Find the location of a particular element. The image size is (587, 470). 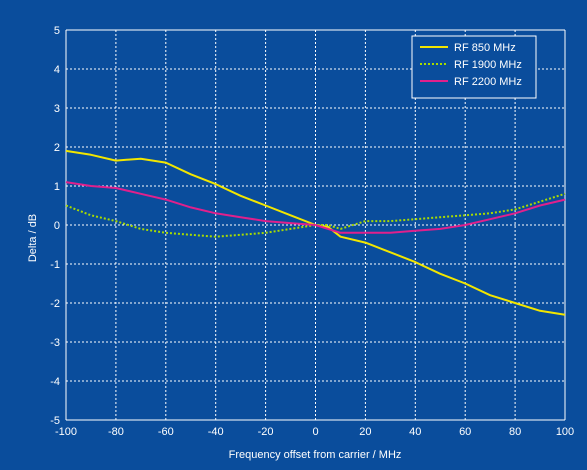

x-axis-label: Frequency offset from carrier / MHz is located at coordinates (315, 455).